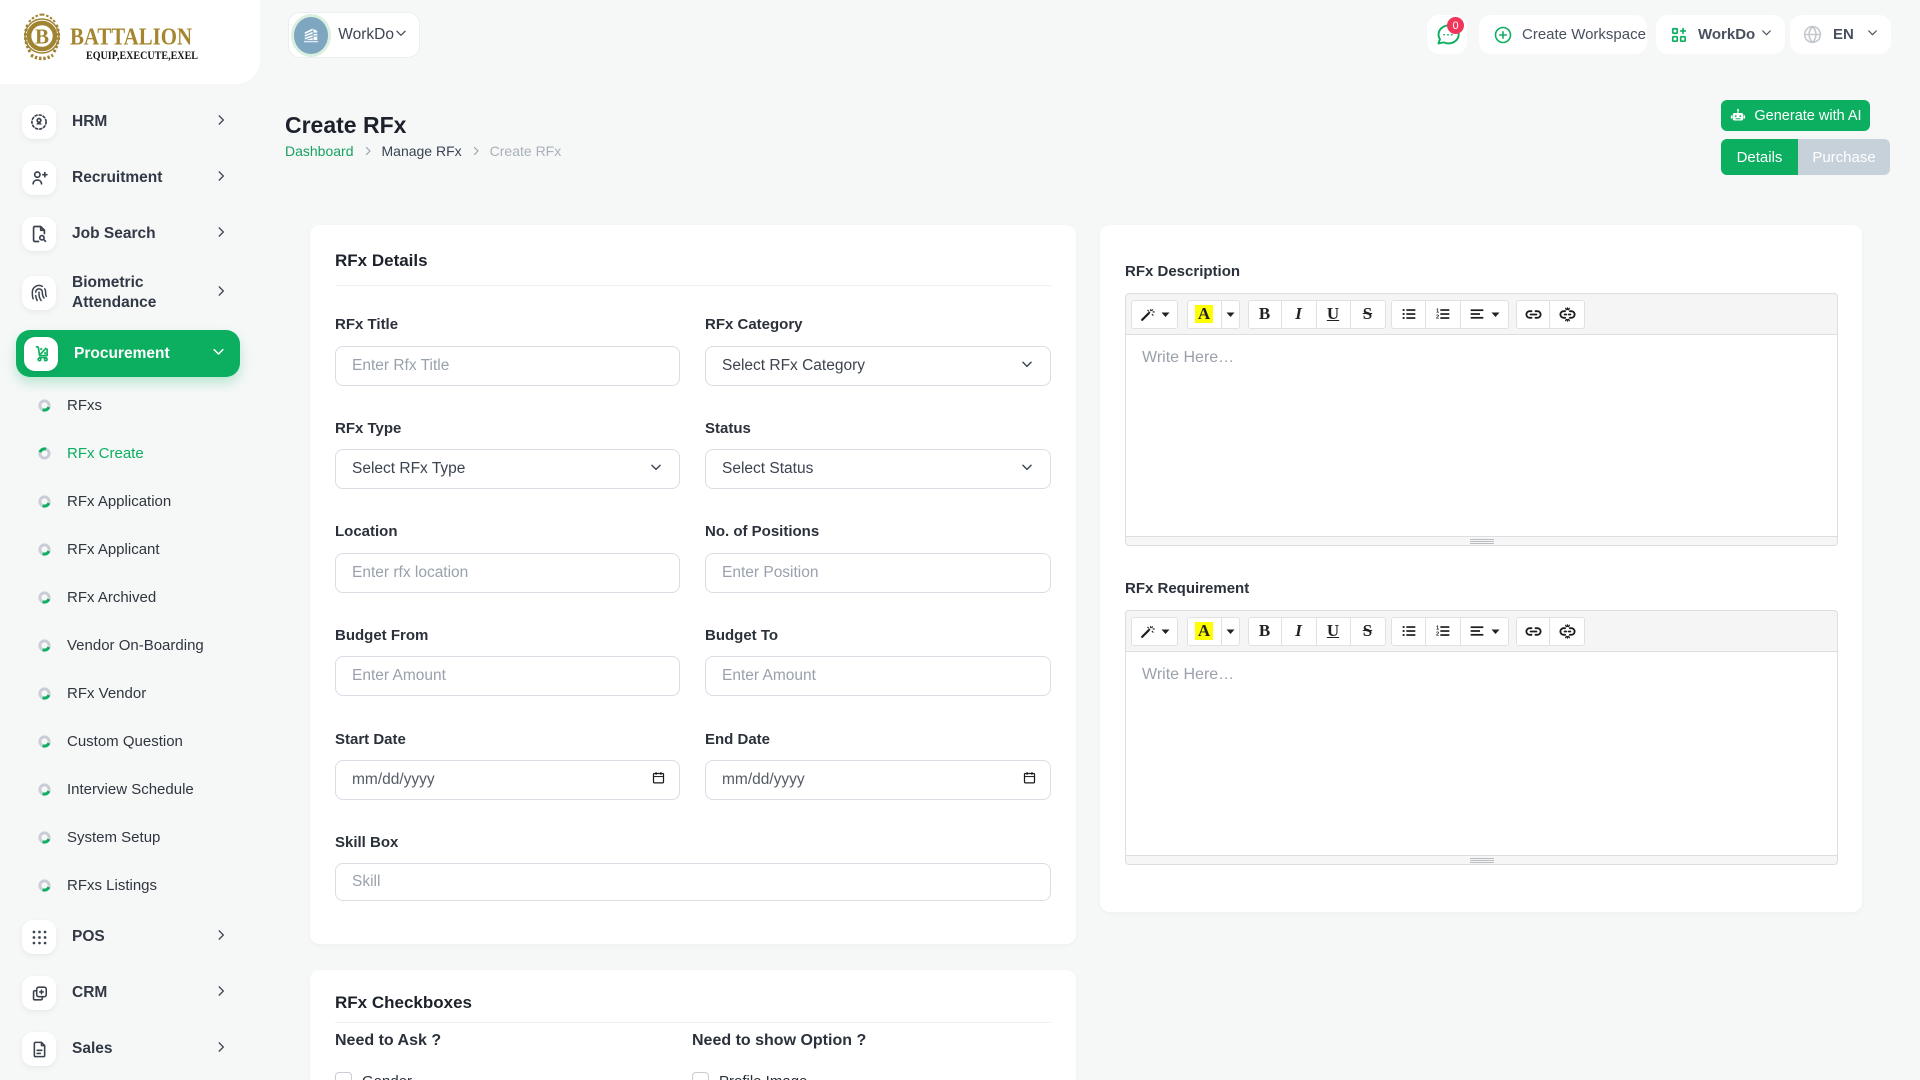 This screenshot has width=1920, height=1080. I want to click on svg-text: BATTALION, so click(131, 38).